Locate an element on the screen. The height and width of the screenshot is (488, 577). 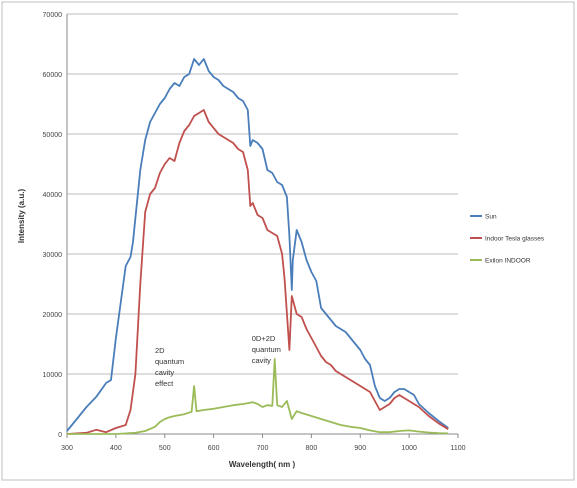
y-axis-ticks: 0 10000 20000 30000 40000 50000 60000 70000 is located at coordinates (53, 225).